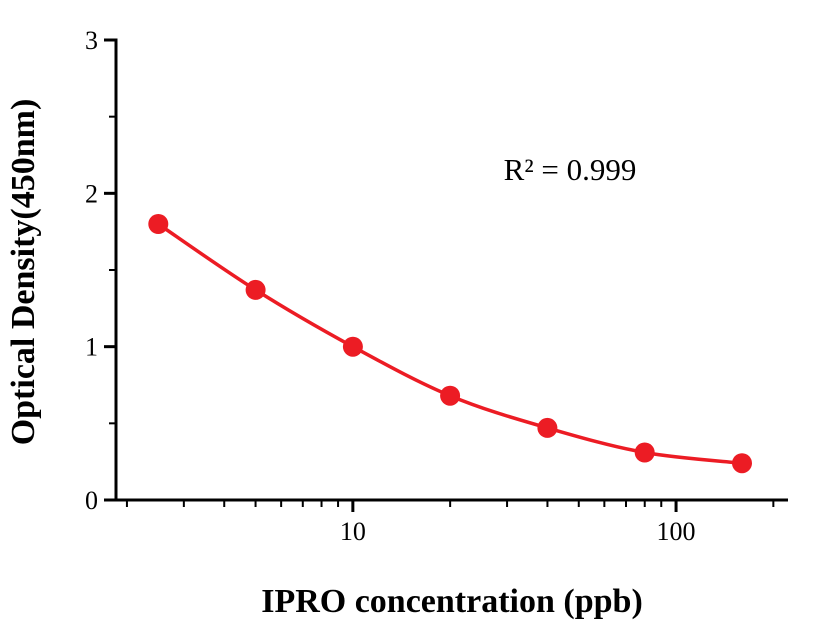  Describe the element at coordinates (452, 601) in the screenshot. I see `x-axis-title: IPRO concentration (ppb)` at that location.